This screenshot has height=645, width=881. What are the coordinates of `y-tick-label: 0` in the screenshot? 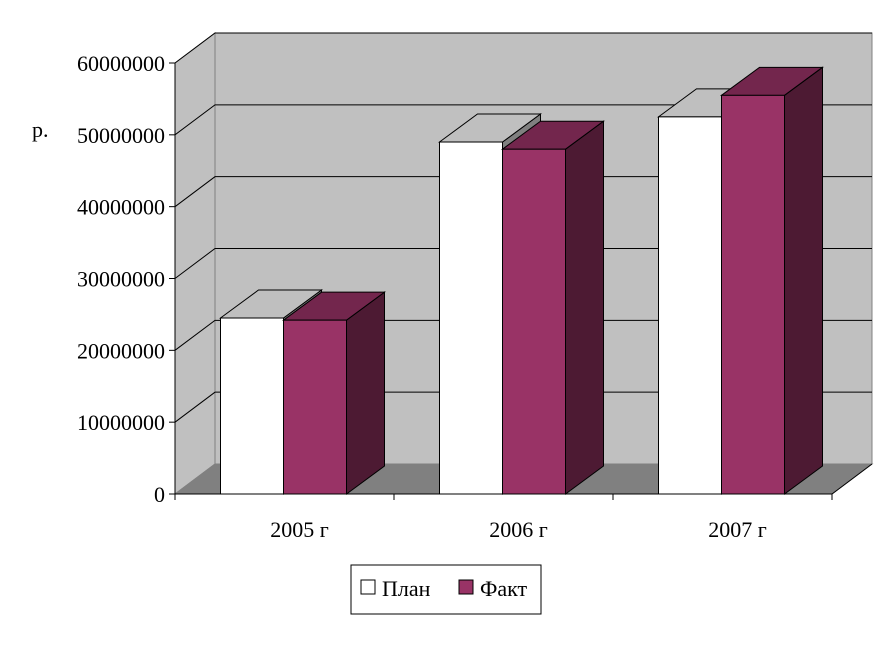 It's located at (159, 494).